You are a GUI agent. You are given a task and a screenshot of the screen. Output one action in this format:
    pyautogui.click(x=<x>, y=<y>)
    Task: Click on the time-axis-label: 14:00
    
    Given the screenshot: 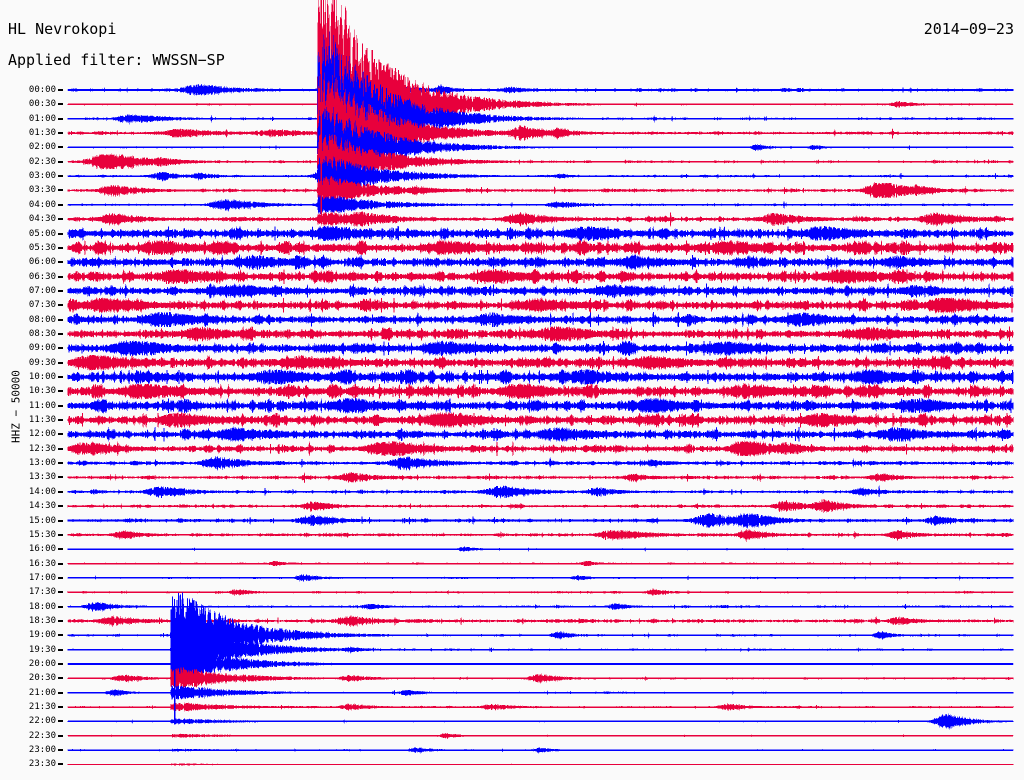 What is the action you would take?
    pyautogui.click(x=42, y=491)
    